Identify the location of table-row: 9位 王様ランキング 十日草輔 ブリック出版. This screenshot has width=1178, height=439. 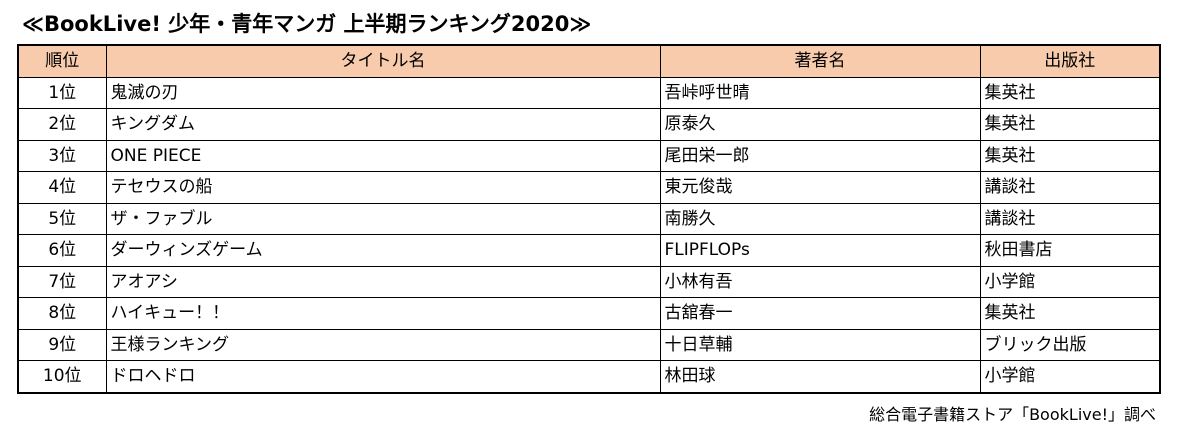
(589, 344).